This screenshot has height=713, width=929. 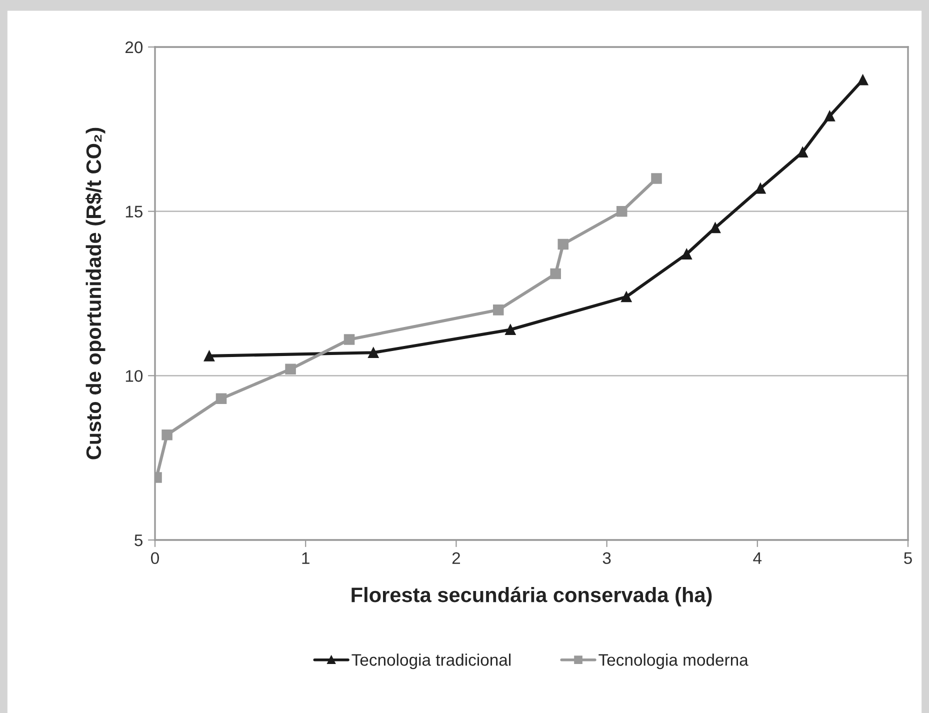 I want to click on y-tick-label: 20, so click(x=134, y=47).